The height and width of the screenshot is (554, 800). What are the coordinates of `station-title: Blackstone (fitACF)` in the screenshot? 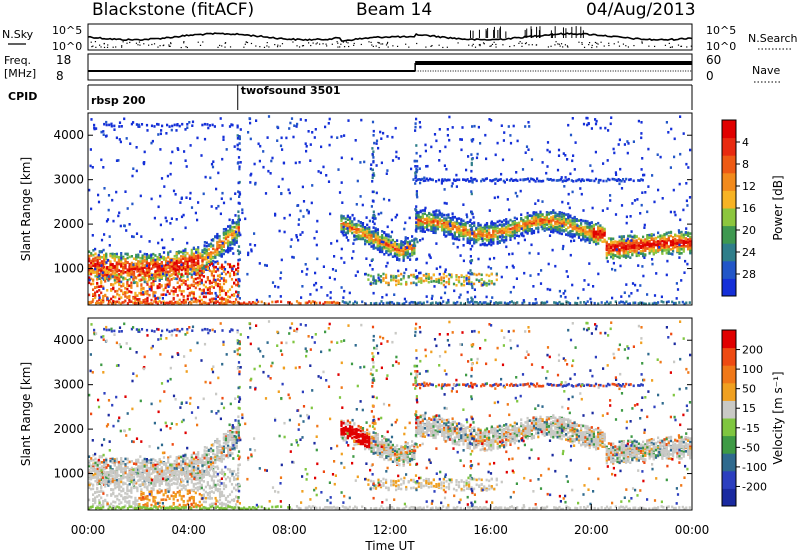 It's located at (173, 10).